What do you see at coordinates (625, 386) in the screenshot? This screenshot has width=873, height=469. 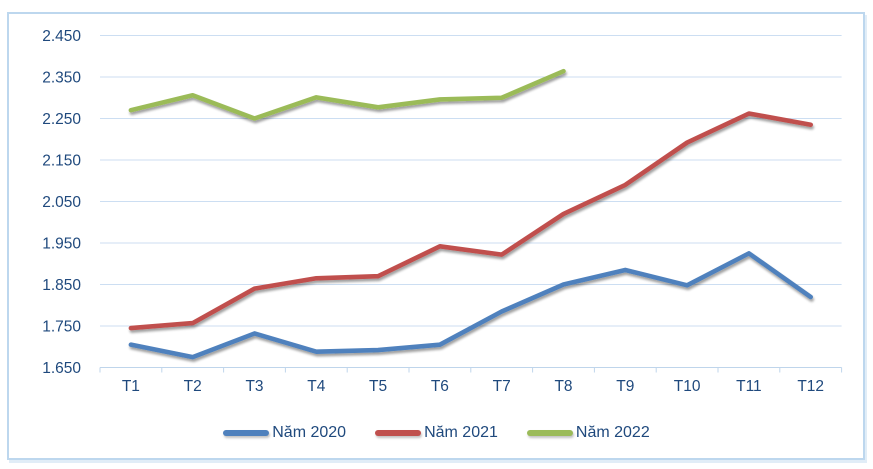 I see `x-axis-label: T9` at bounding box center [625, 386].